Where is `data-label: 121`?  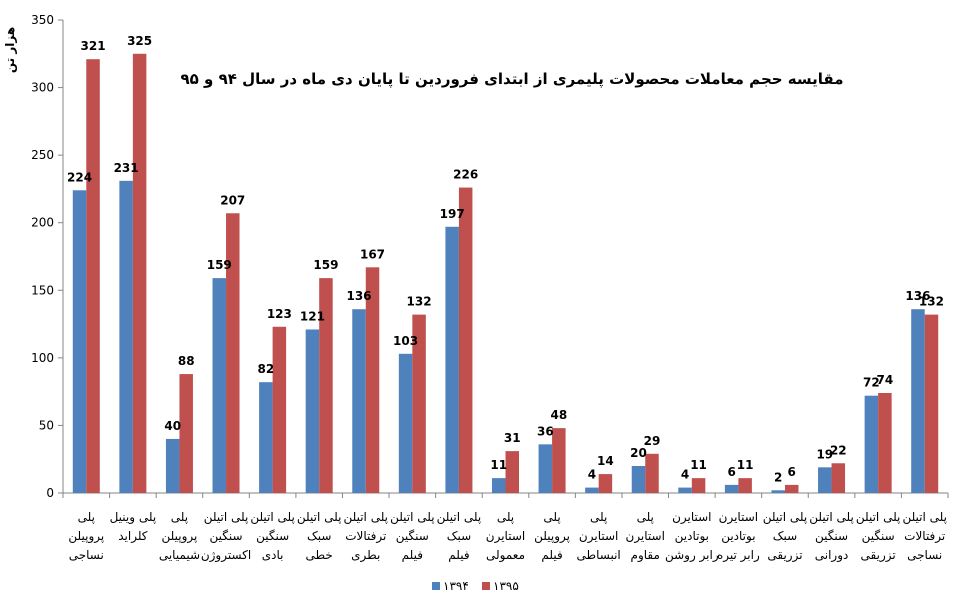
data-label: 121 is located at coordinates (312, 316).